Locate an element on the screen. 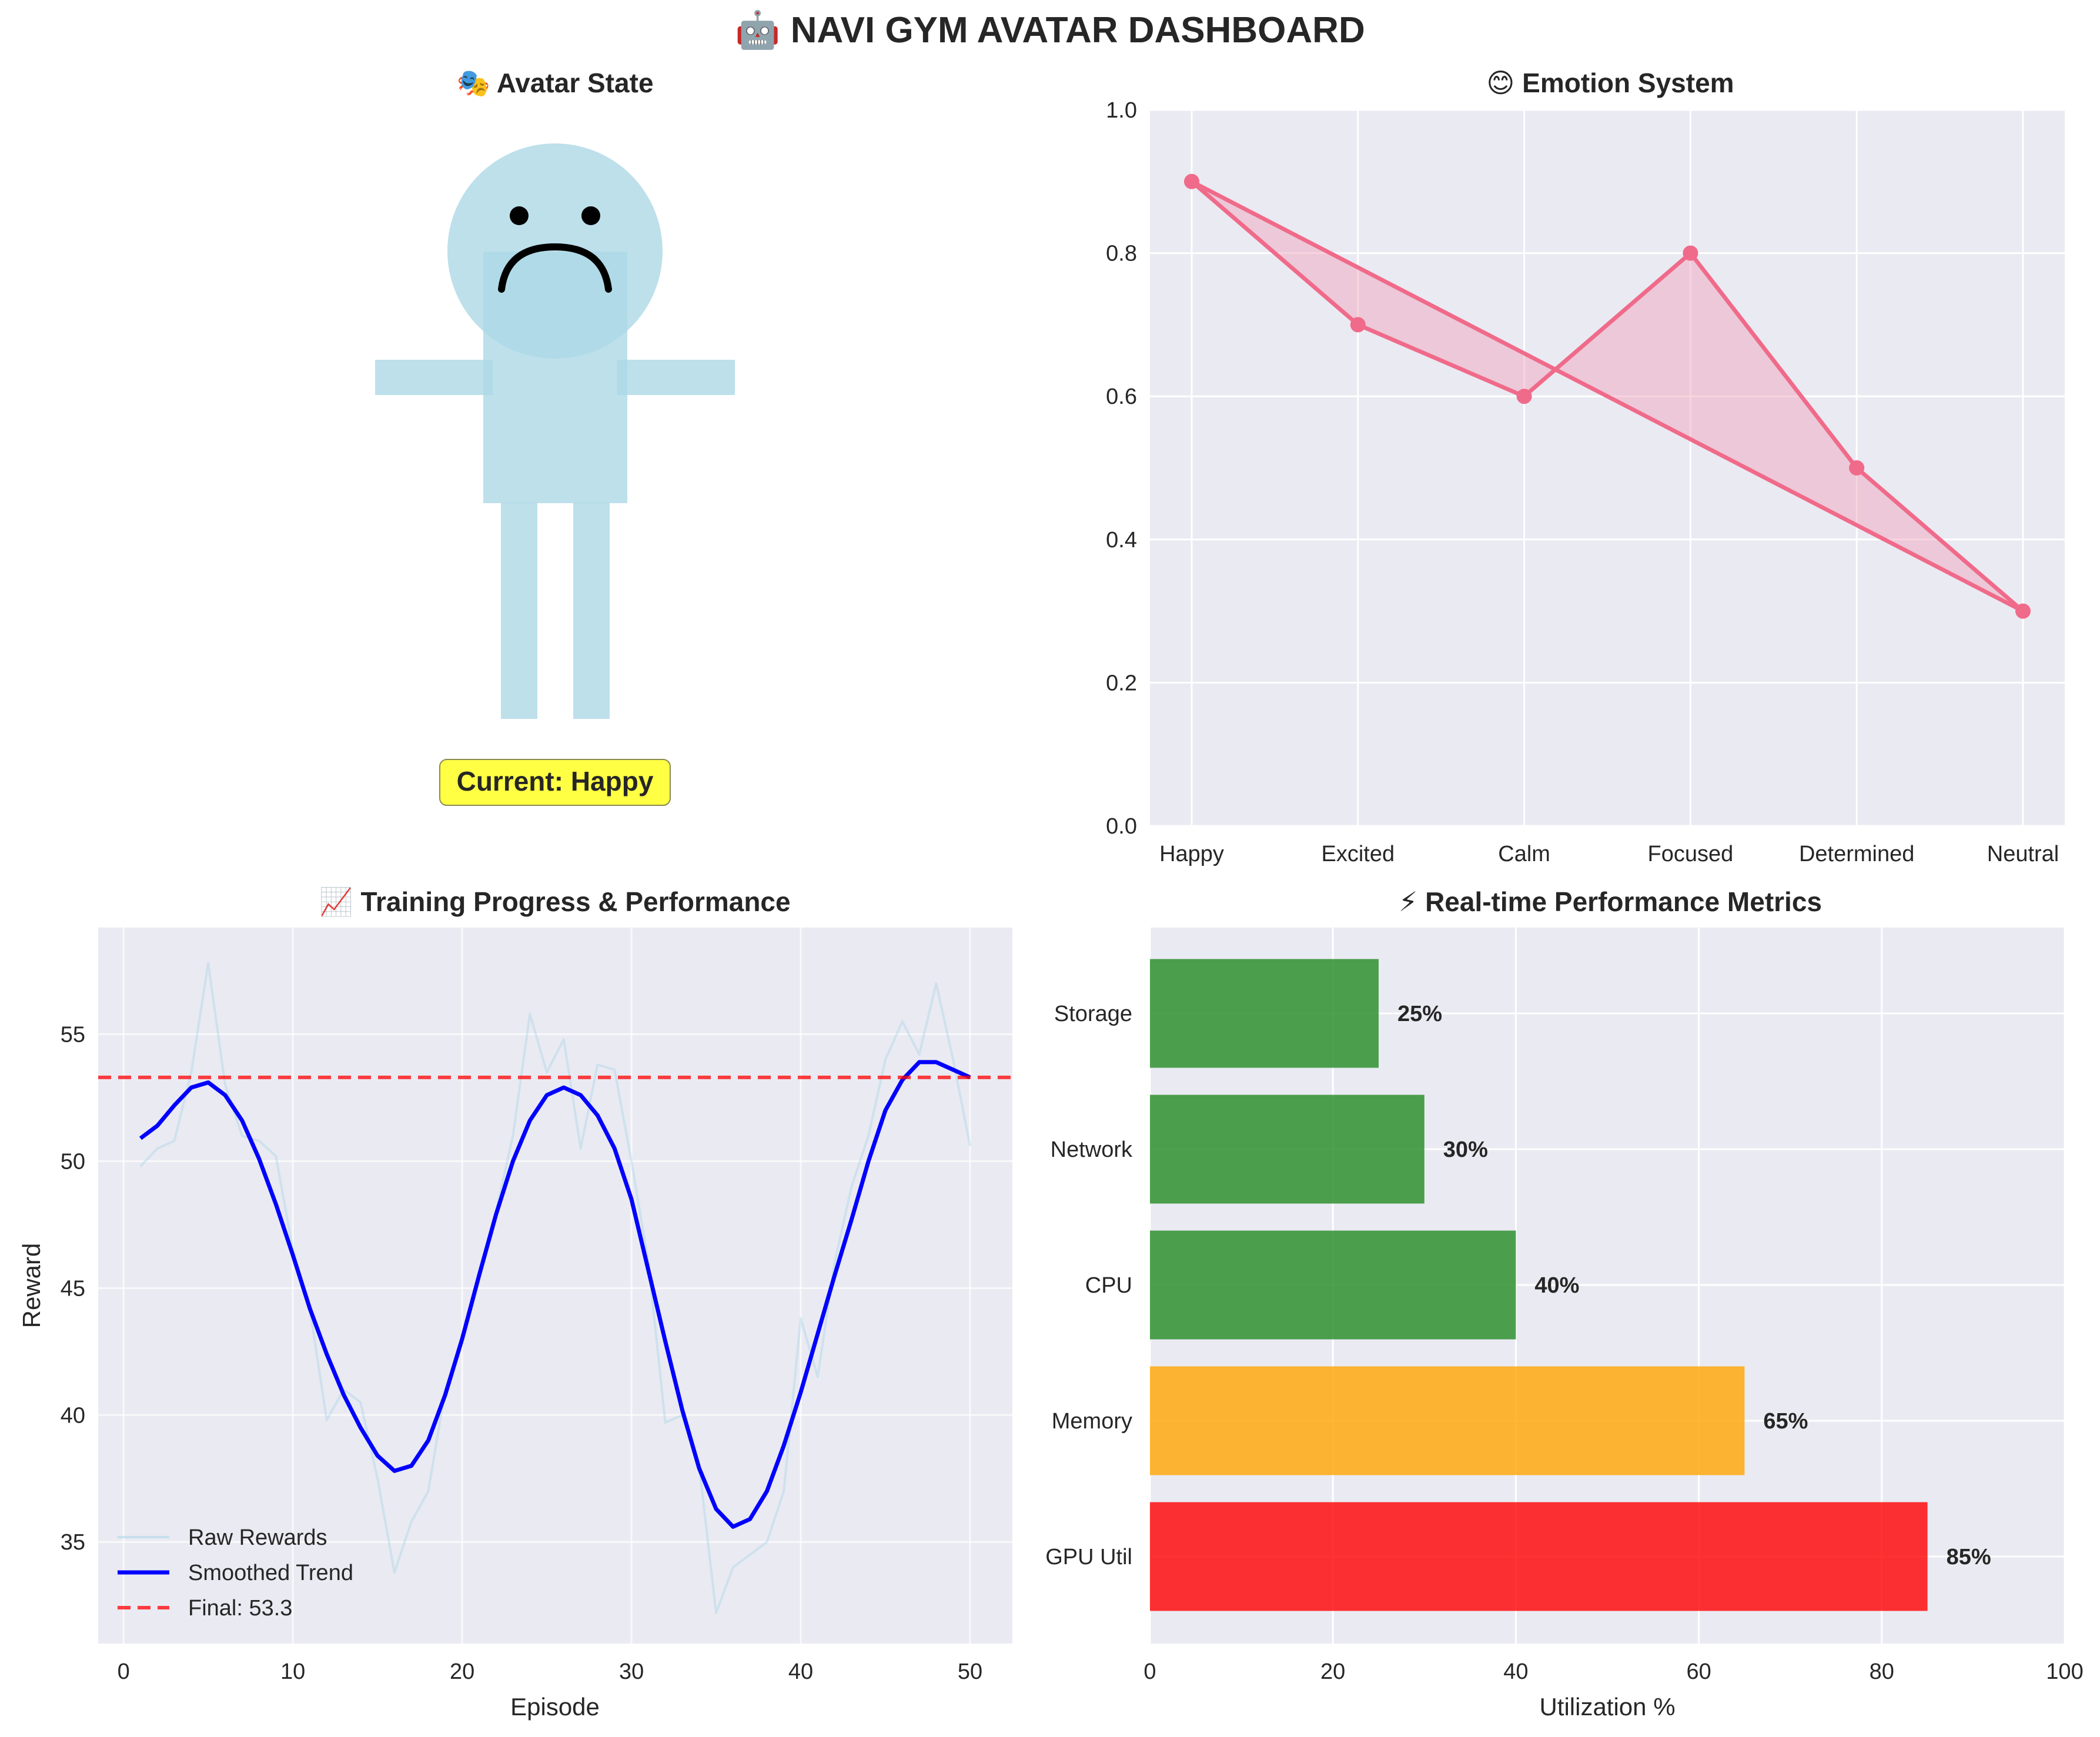 This screenshot has height=1737, width=2100. avatar-panel: 🎭 Avatar State Current: Happy is located at coordinates (555, 437).